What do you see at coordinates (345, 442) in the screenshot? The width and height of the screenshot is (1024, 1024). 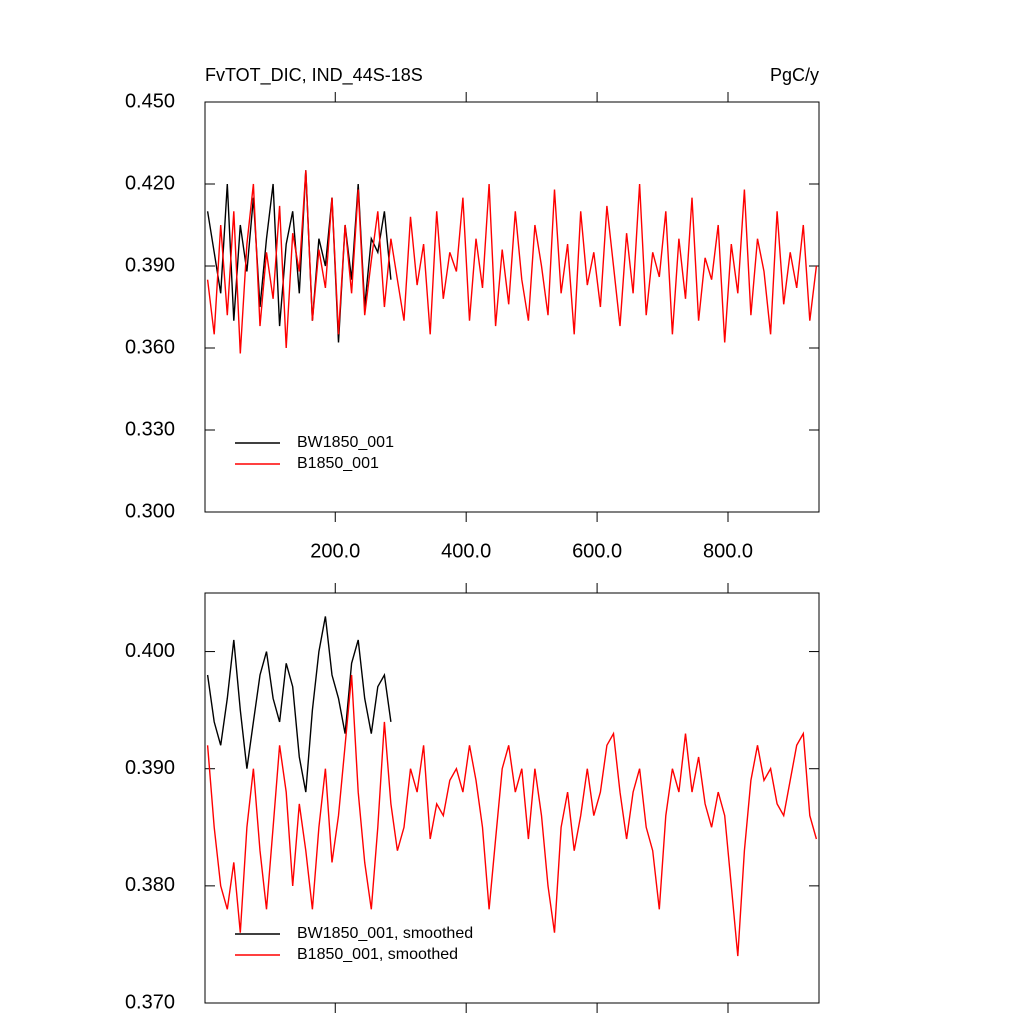 I see `legend-label: BW1850_001` at bounding box center [345, 442].